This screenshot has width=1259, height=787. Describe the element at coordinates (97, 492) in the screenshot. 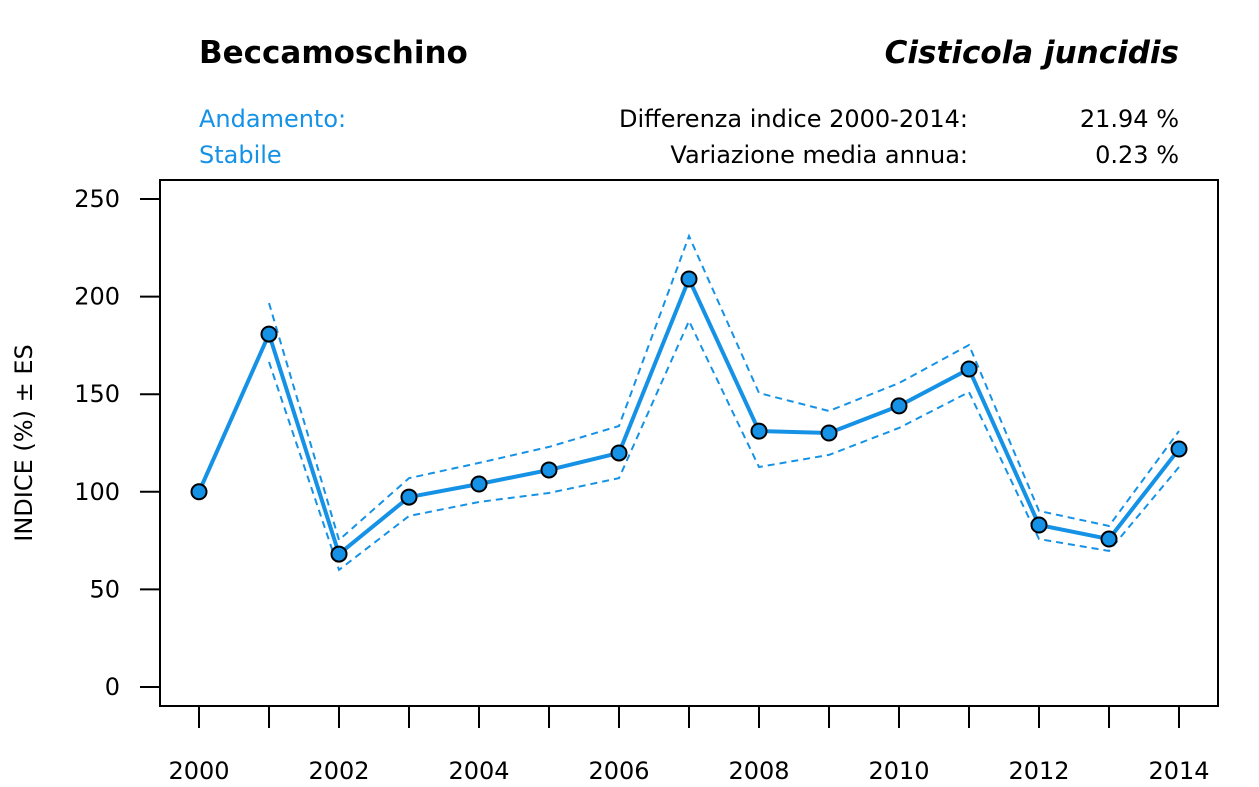

I see `y-tick-label: 100` at that location.